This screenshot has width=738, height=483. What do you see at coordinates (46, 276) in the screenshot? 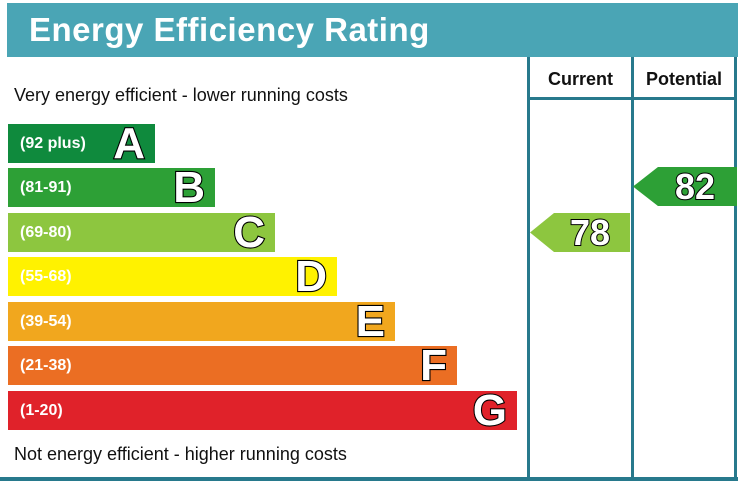
I see `band-d-range: (55-68)` at bounding box center [46, 276].